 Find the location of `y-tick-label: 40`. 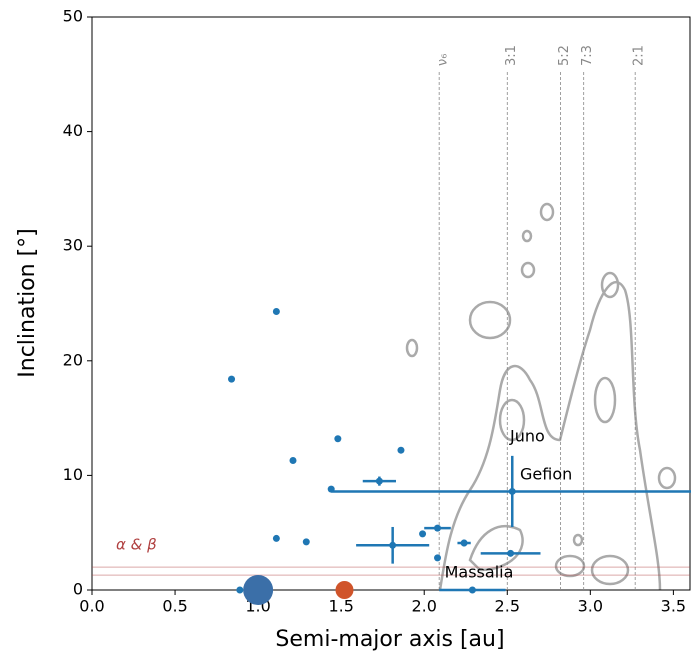

y-tick-label: 40 is located at coordinates (73, 130).